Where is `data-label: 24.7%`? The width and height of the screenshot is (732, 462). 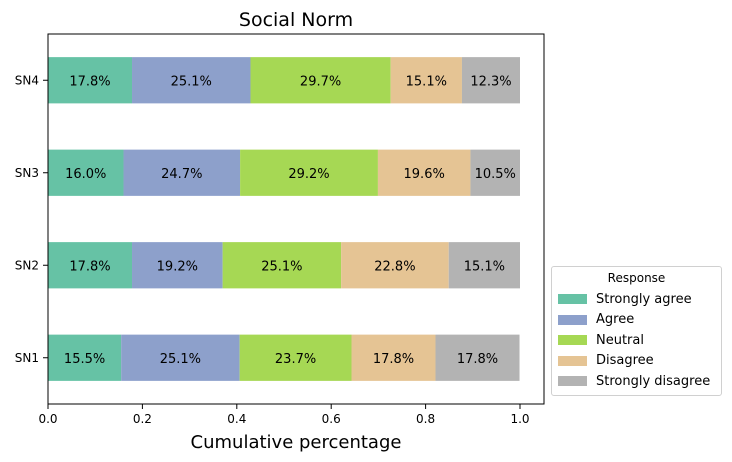
data-label: 24.7% is located at coordinates (181, 174).